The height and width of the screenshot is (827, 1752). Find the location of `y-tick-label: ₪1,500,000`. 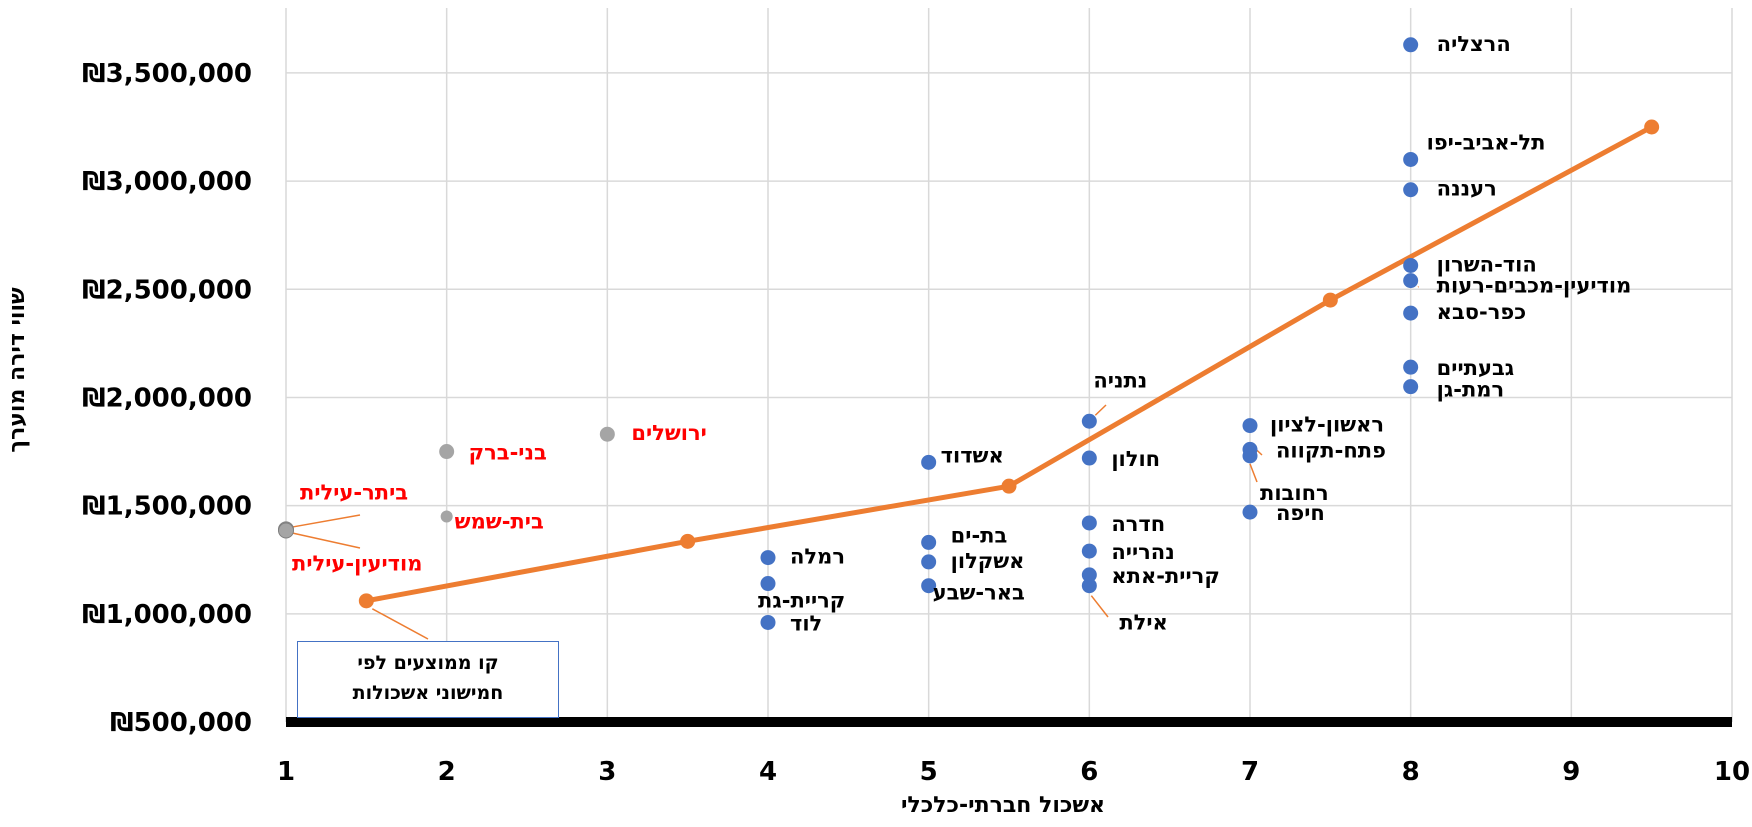

y-tick-label: ₪1,500,000 is located at coordinates (167, 507).